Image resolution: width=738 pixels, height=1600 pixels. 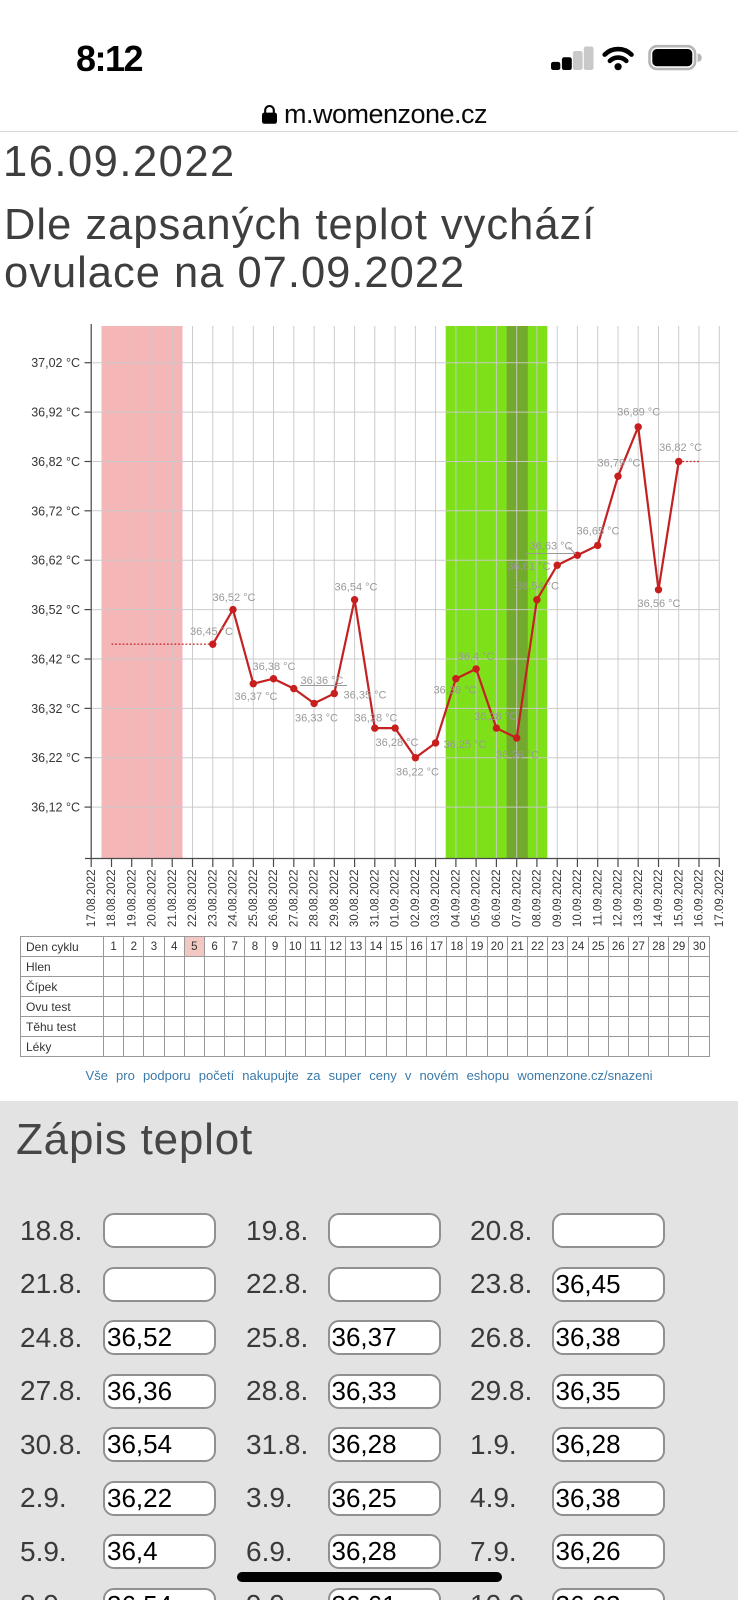 I want to click on svg-text: 36,79 °C, so click(x=619, y=464).